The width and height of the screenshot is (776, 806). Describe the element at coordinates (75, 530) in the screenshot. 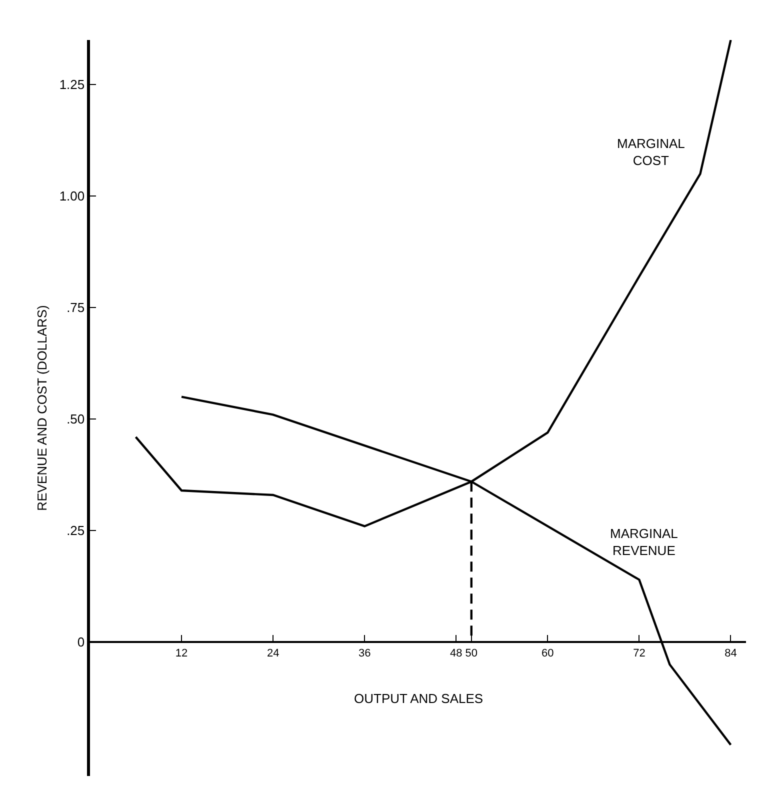

I see `y-tick-label: .25` at that location.